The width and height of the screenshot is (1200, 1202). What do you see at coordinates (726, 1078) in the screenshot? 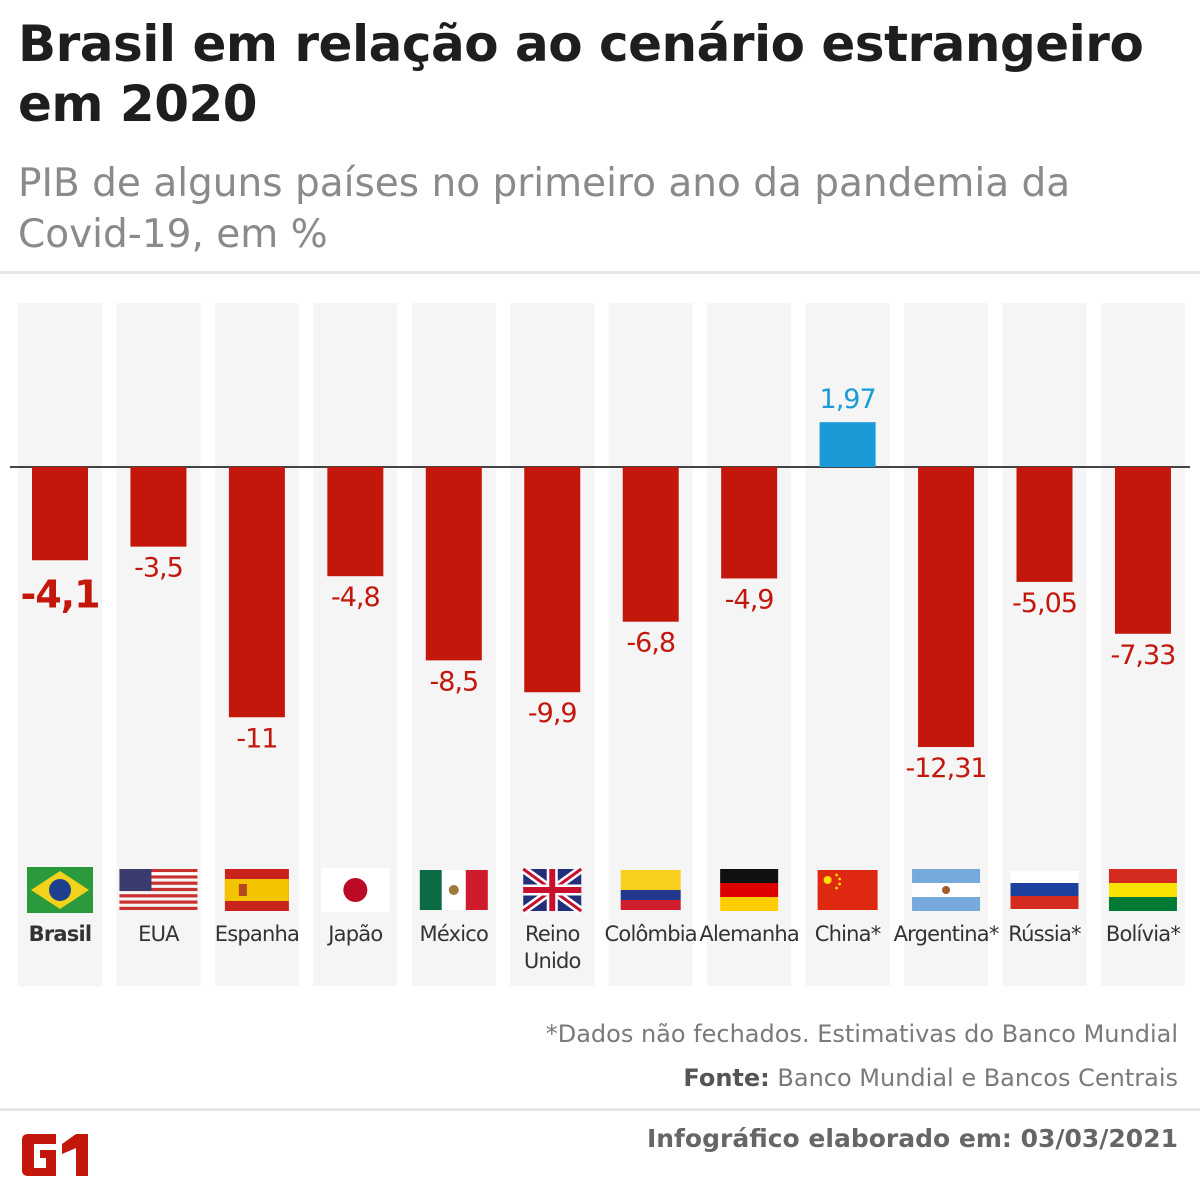
I see `source-label: Fonte:` at bounding box center [726, 1078].